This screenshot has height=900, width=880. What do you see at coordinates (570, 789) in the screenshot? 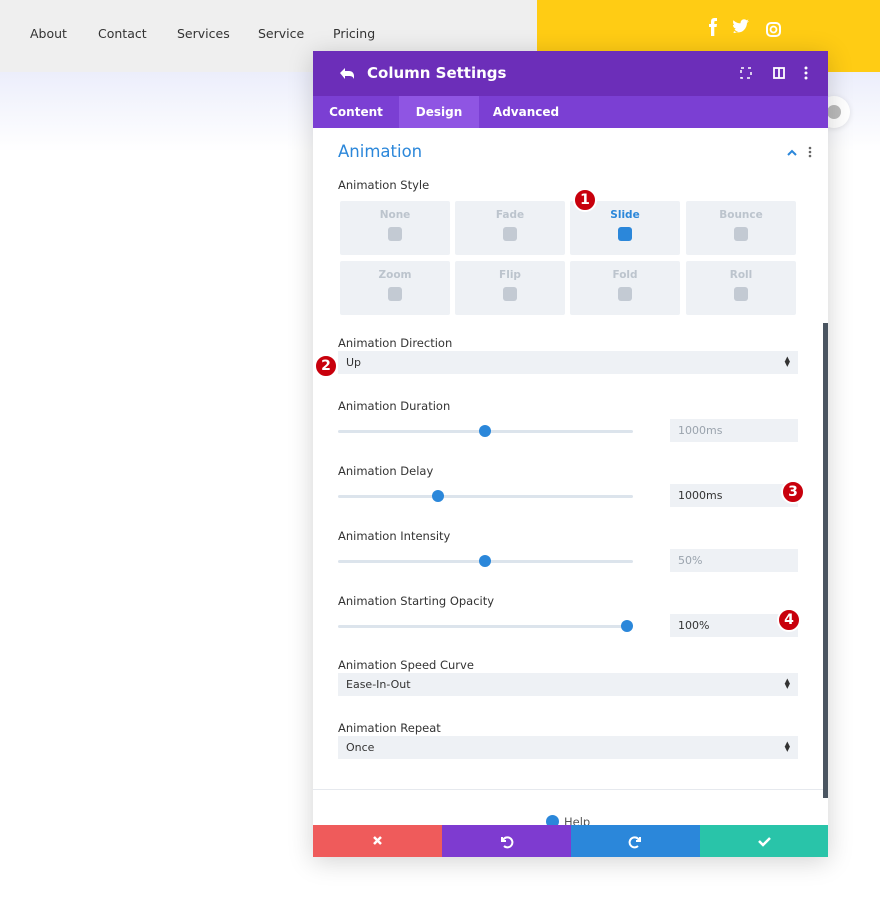
I see `divider` at bounding box center [570, 789].